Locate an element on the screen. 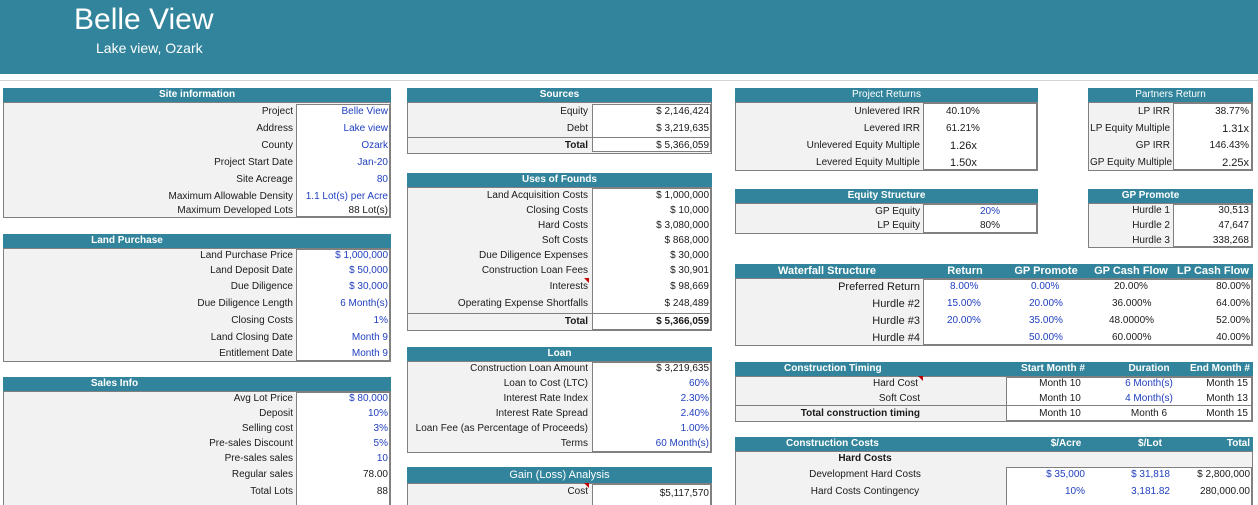  timing-total-line is located at coordinates (994, 405).